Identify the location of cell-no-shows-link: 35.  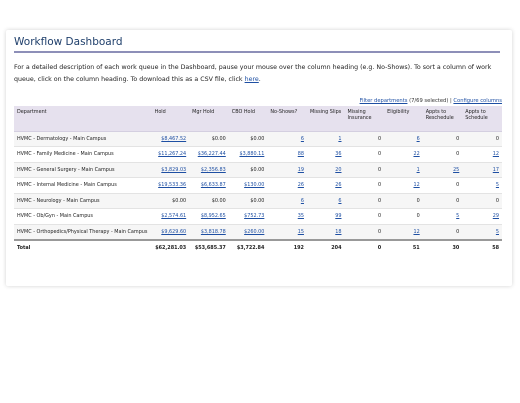
(300, 216).